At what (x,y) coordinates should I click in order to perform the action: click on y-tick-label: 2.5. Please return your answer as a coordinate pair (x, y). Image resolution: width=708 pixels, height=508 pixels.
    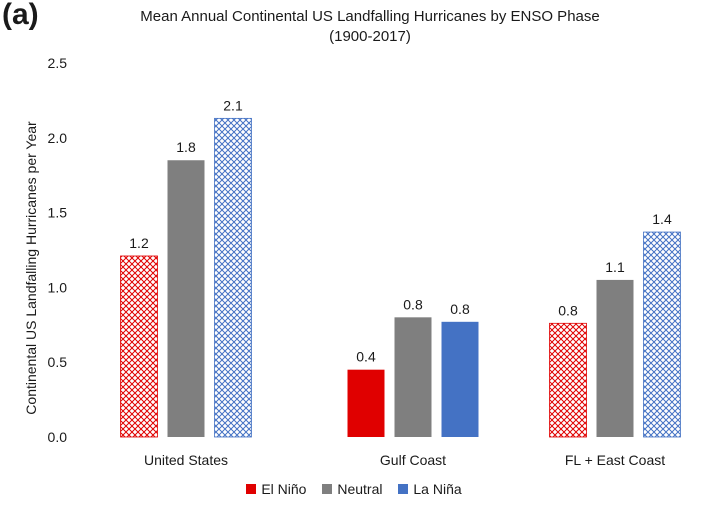
    Looking at the image, I should click on (58, 63).